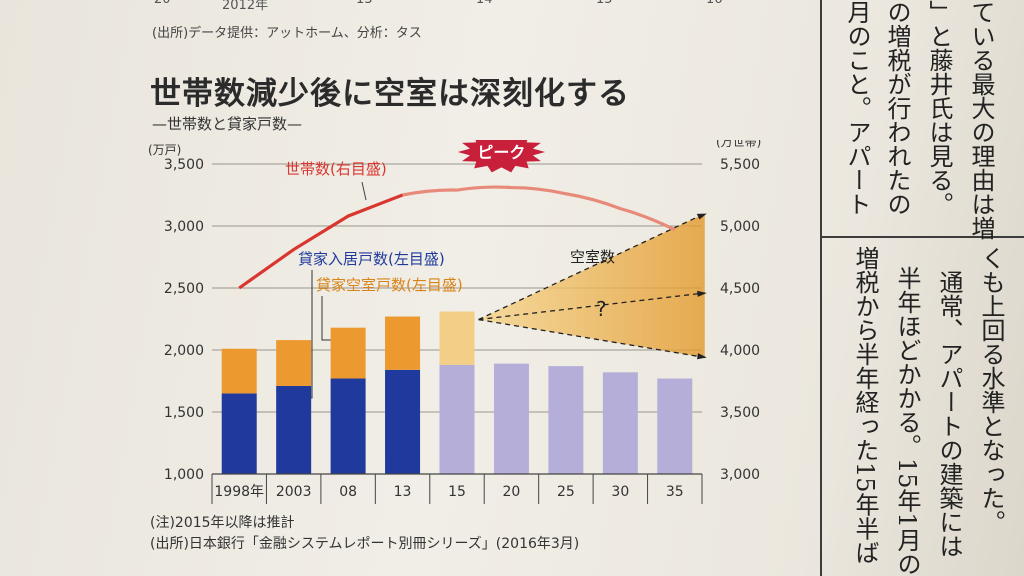 The height and width of the screenshot is (576, 1024). What do you see at coordinates (865, 405) in the screenshot?
I see `column-text-line: 増税から半年経った15年半ば` at bounding box center [865, 405].